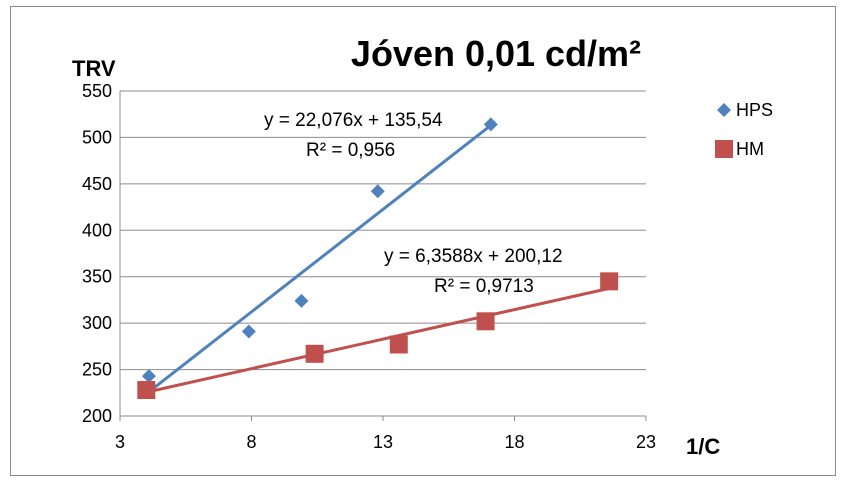  I want to click on x-tick-label-13: 13, so click(383, 442).